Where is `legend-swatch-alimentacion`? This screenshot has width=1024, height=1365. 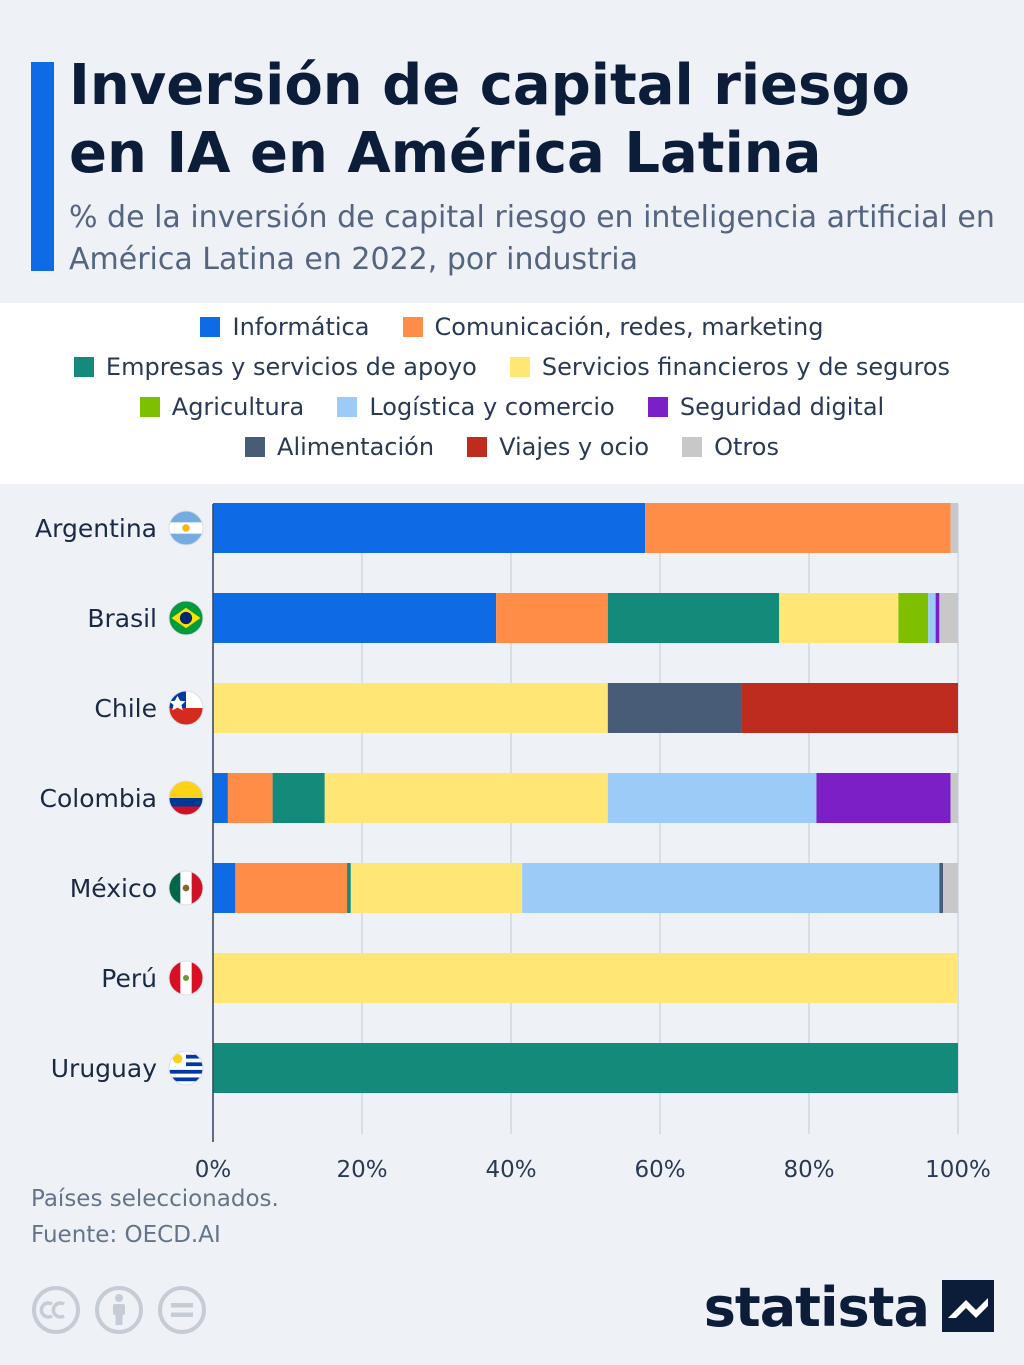 legend-swatch-alimentacion is located at coordinates (255, 447).